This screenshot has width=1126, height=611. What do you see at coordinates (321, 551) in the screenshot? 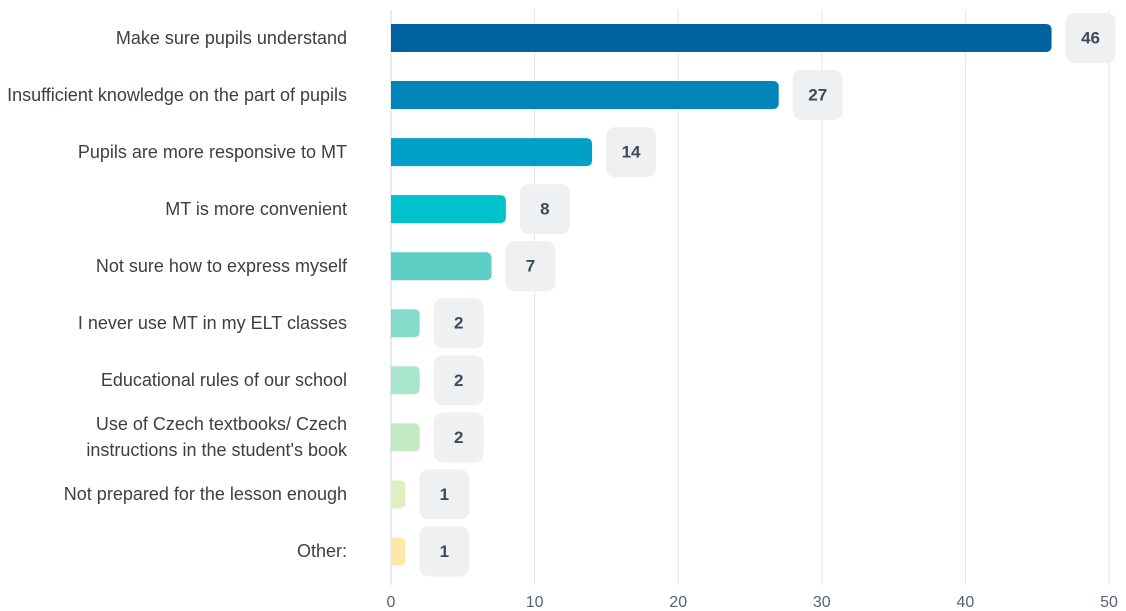
I see `category-label: Other:` at bounding box center [321, 551].